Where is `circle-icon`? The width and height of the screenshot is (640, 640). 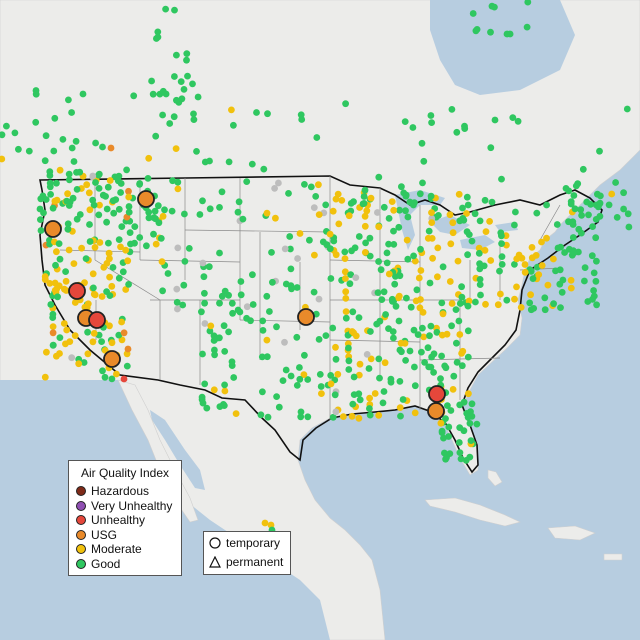
circle-icon is located at coordinates (215, 542).